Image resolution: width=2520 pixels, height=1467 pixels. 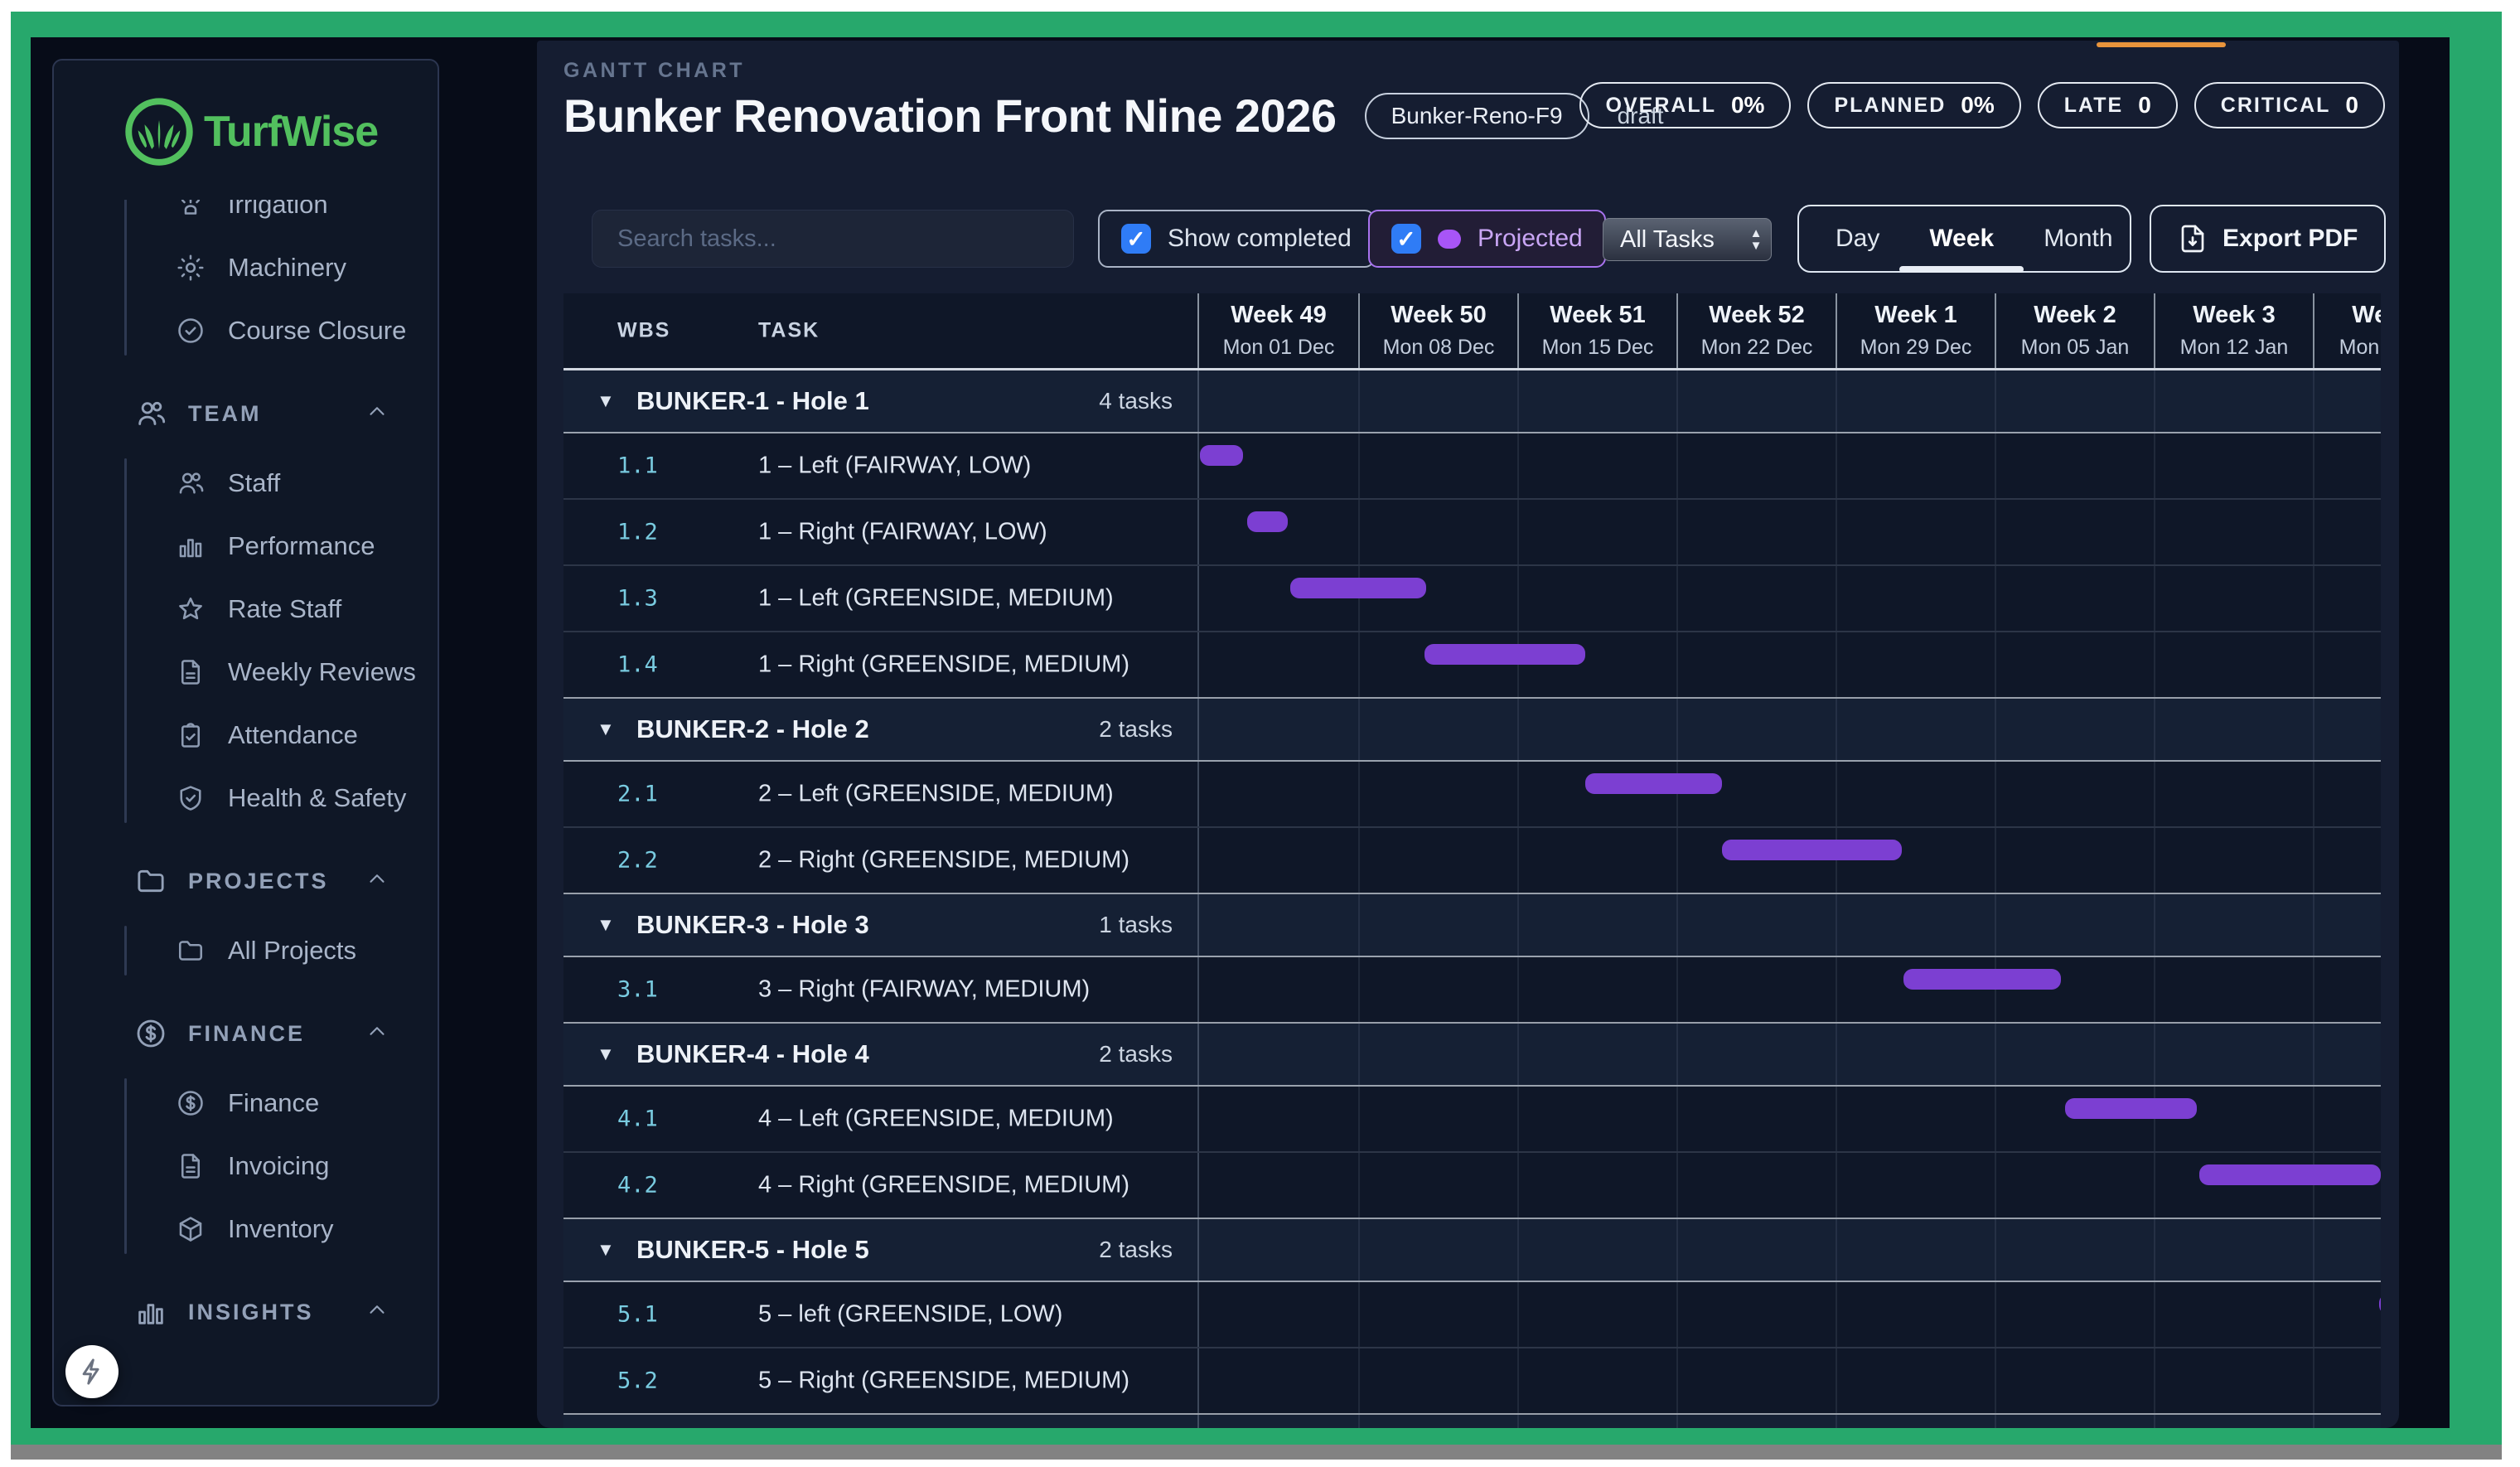 What do you see at coordinates (2234, 348) in the screenshot?
I see `week-date-label: Mon 12 Jan` at bounding box center [2234, 348].